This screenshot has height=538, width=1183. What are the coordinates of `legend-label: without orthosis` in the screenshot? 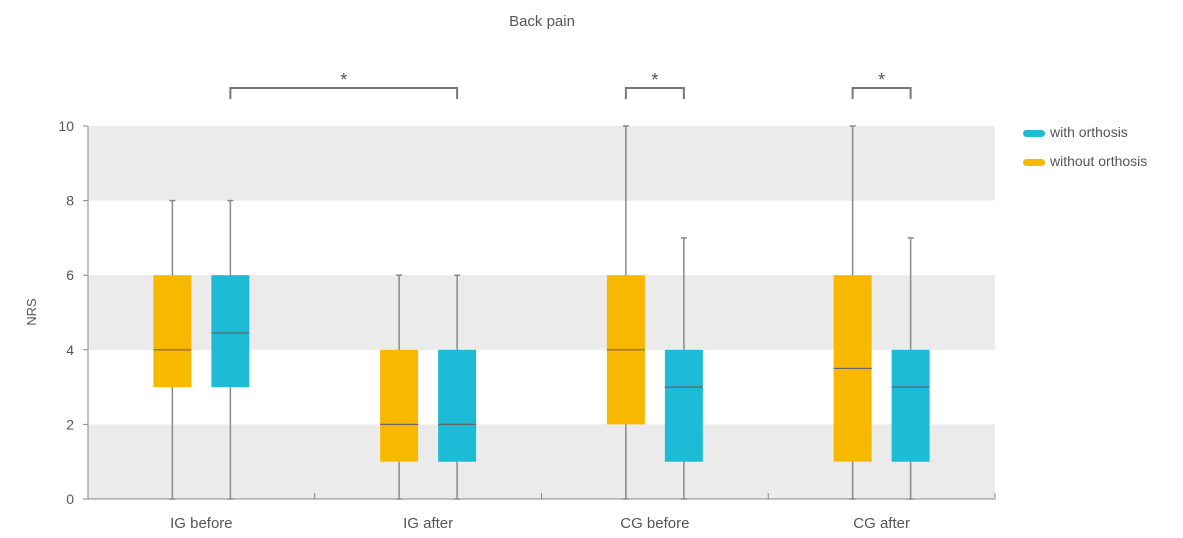 It's located at (1098, 161).